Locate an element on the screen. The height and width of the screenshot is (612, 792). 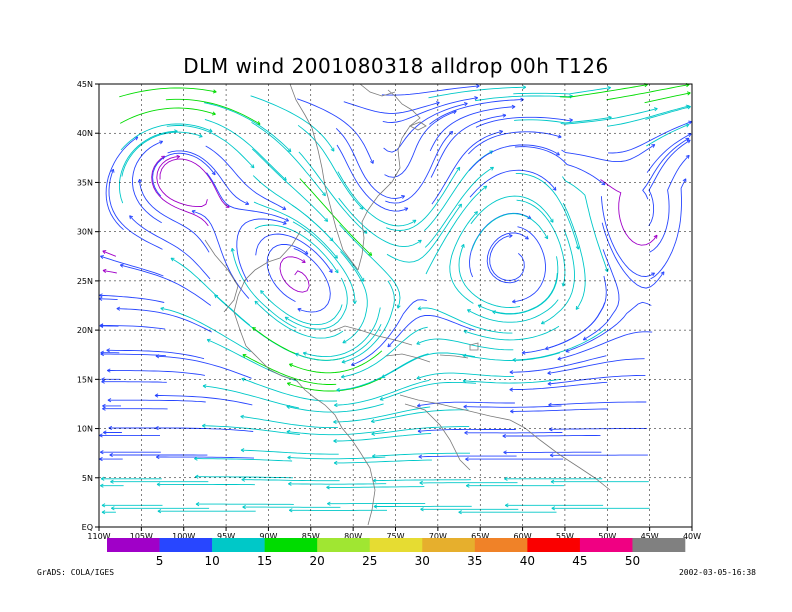
colorbar-label: 40 is located at coordinates (527, 561).